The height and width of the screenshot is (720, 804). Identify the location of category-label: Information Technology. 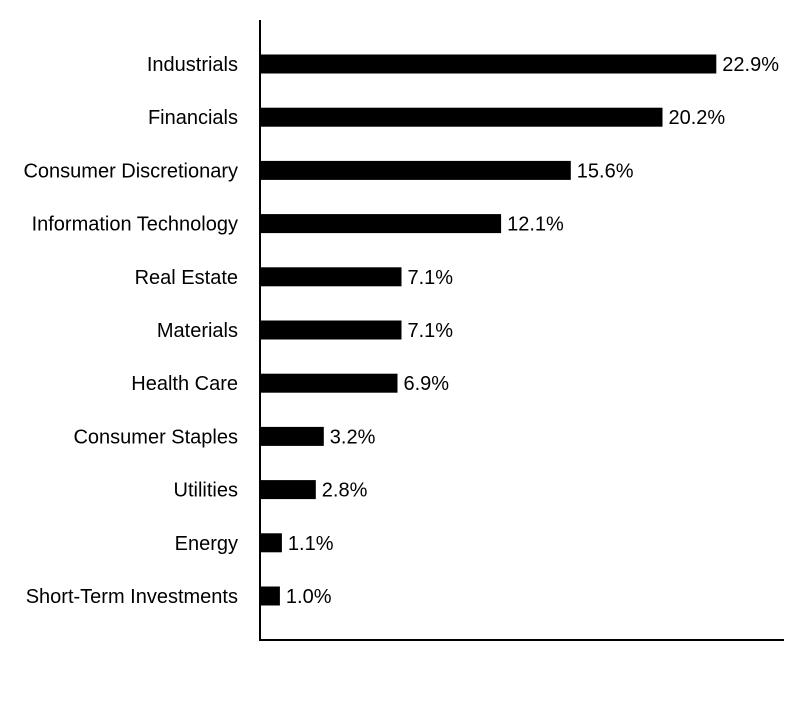
(135, 225).